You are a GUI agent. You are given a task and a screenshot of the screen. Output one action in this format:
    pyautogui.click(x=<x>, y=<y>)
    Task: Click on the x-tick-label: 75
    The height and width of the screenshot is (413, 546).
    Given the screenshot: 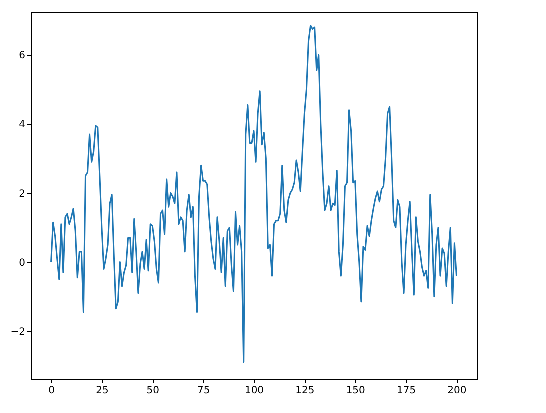 What is the action you would take?
    pyautogui.click(x=203, y=391)
    